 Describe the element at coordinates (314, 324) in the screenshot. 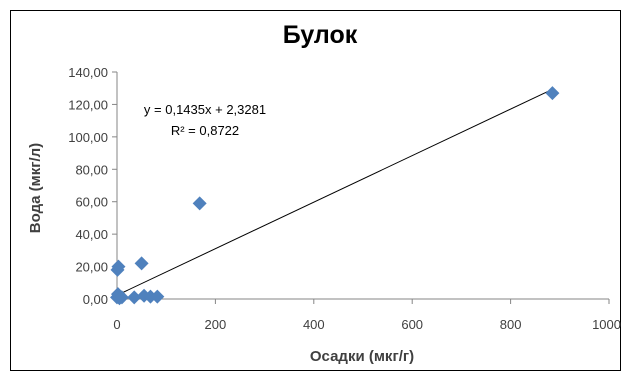

I see `x-tick-label: 400` at that location.